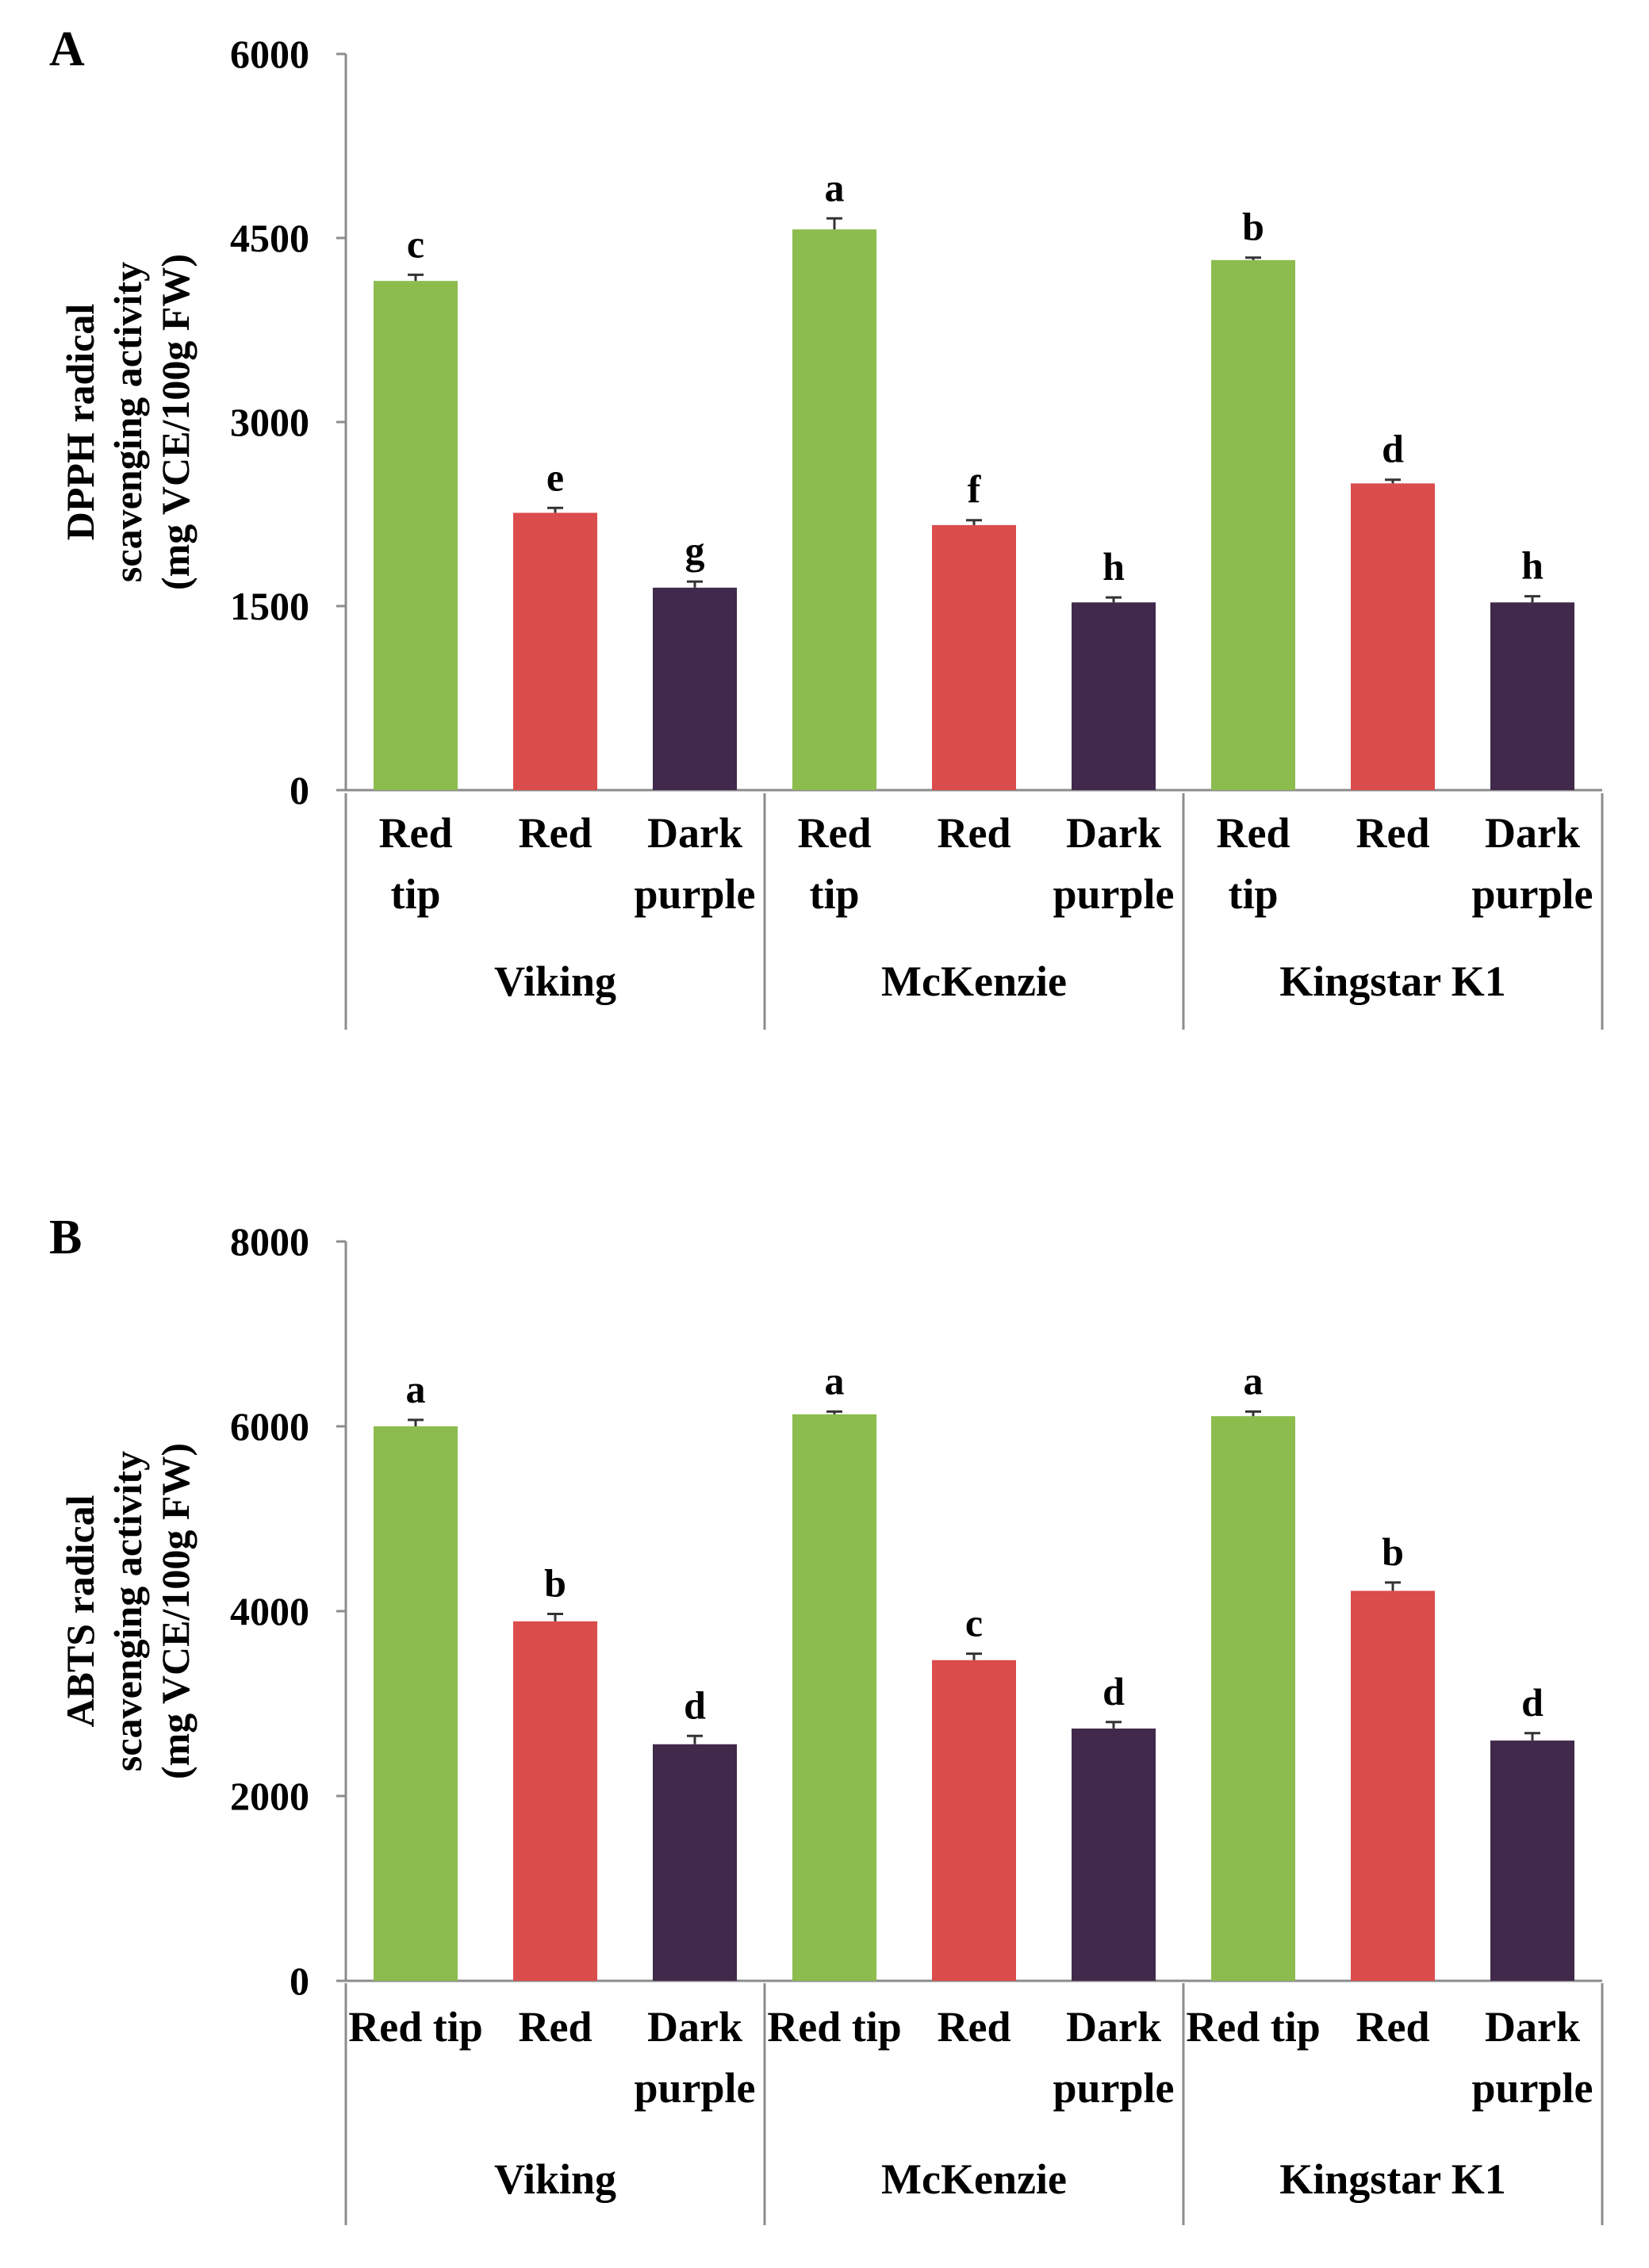 The image size is (1649, 2268). I want to click on significance-letter: g, so click(695, 551).